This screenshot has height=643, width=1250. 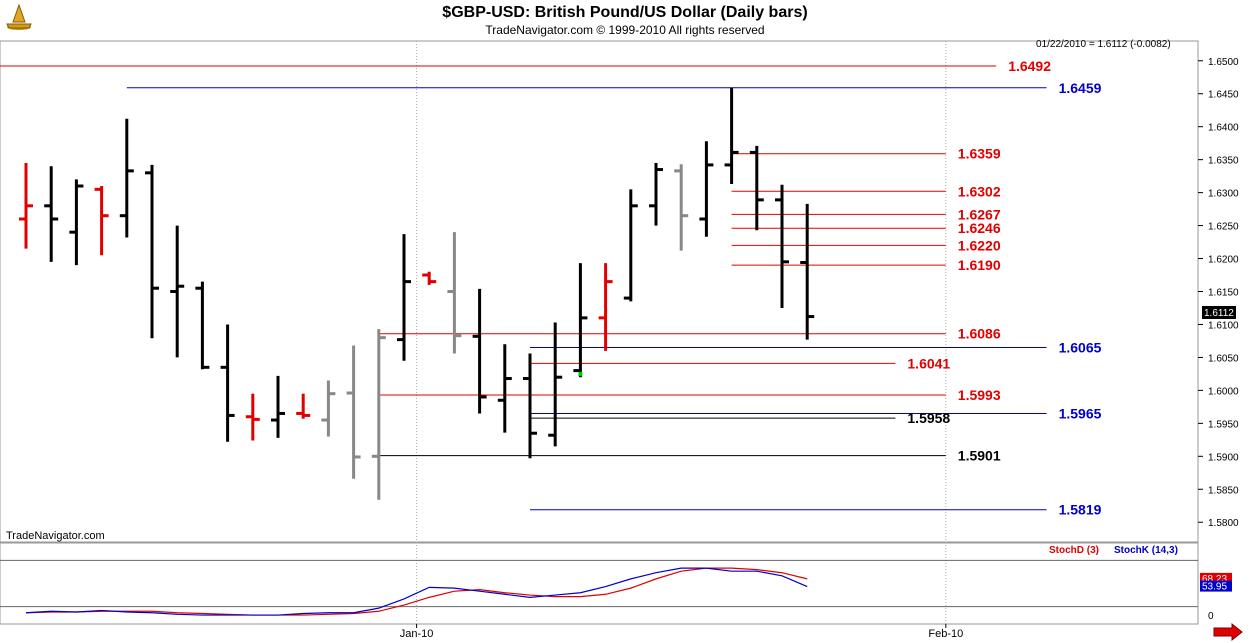 What do you see at coordinates (979, 334) in the screenshot?
I see `level-label: 1.6086` at bounding box center [979, 334].